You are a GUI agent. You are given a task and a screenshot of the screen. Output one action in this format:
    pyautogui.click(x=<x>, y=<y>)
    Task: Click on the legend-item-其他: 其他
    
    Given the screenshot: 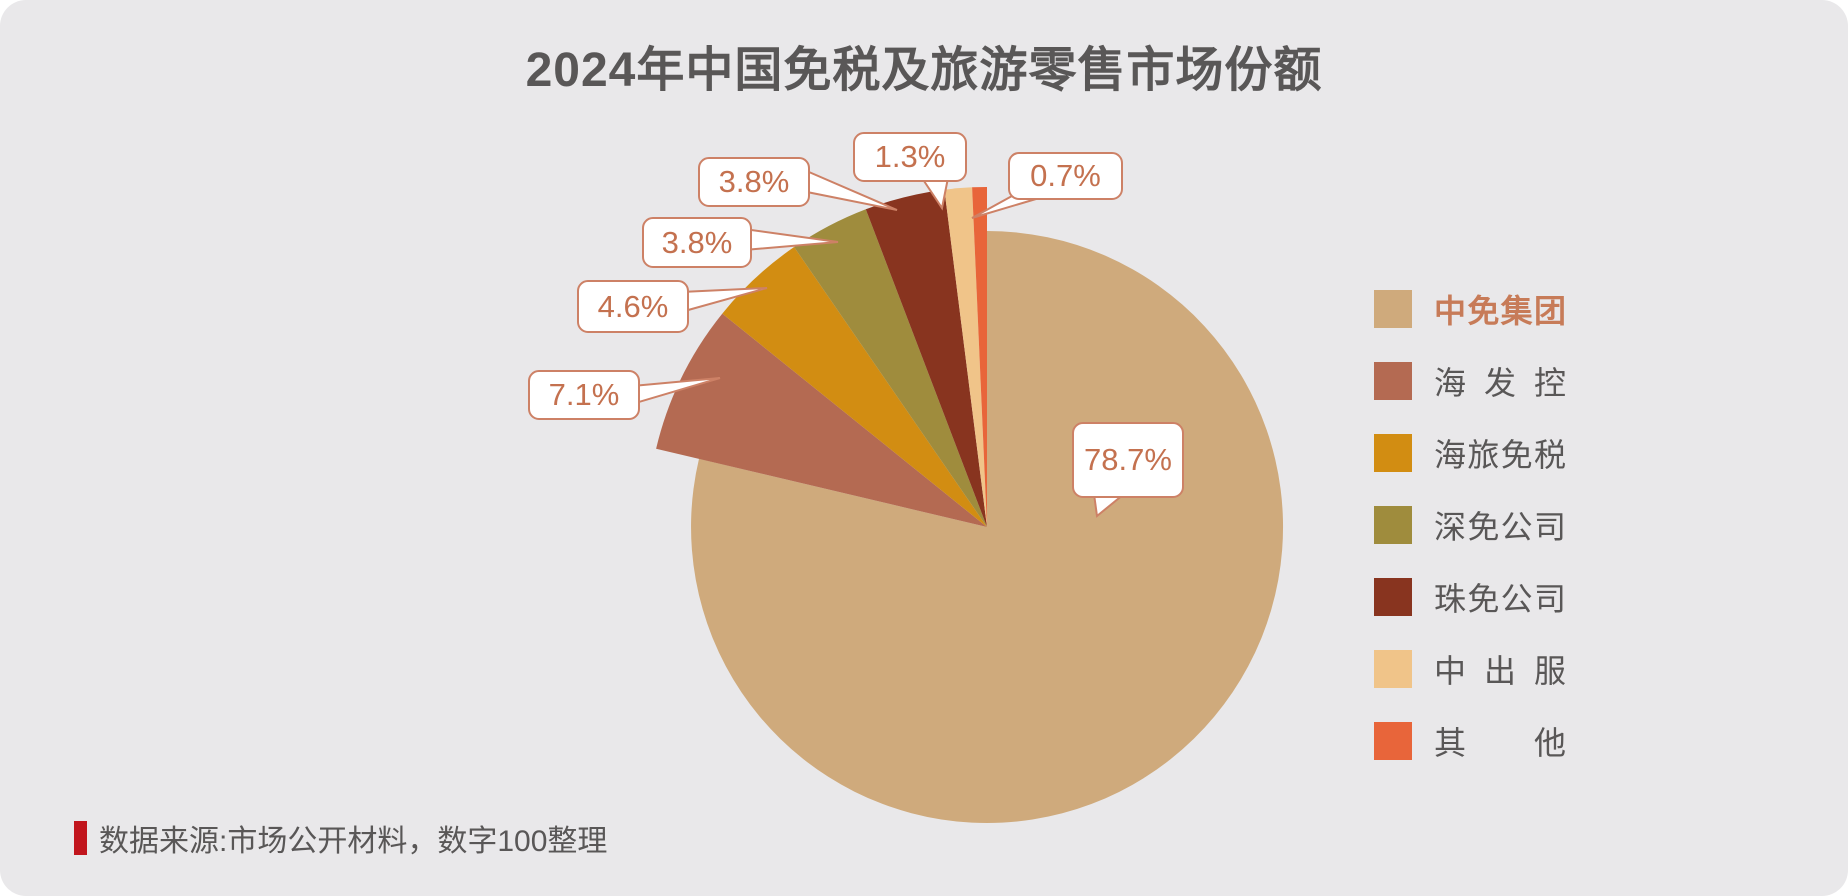 What is the action you would take?
    pyautogui.click(x=1470, y=741)
    